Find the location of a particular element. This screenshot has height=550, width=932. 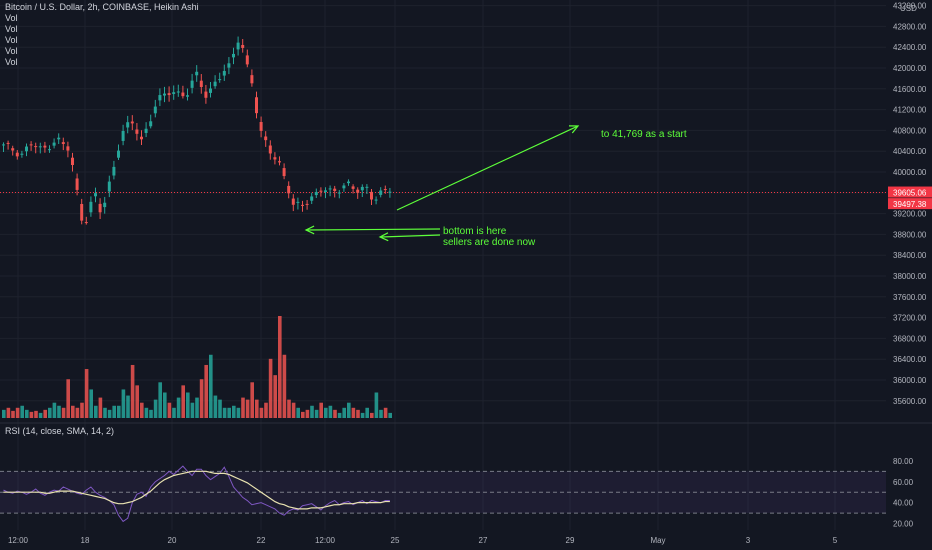

rsi-tick-label: 80.00 is located at coordinates (903, 461).